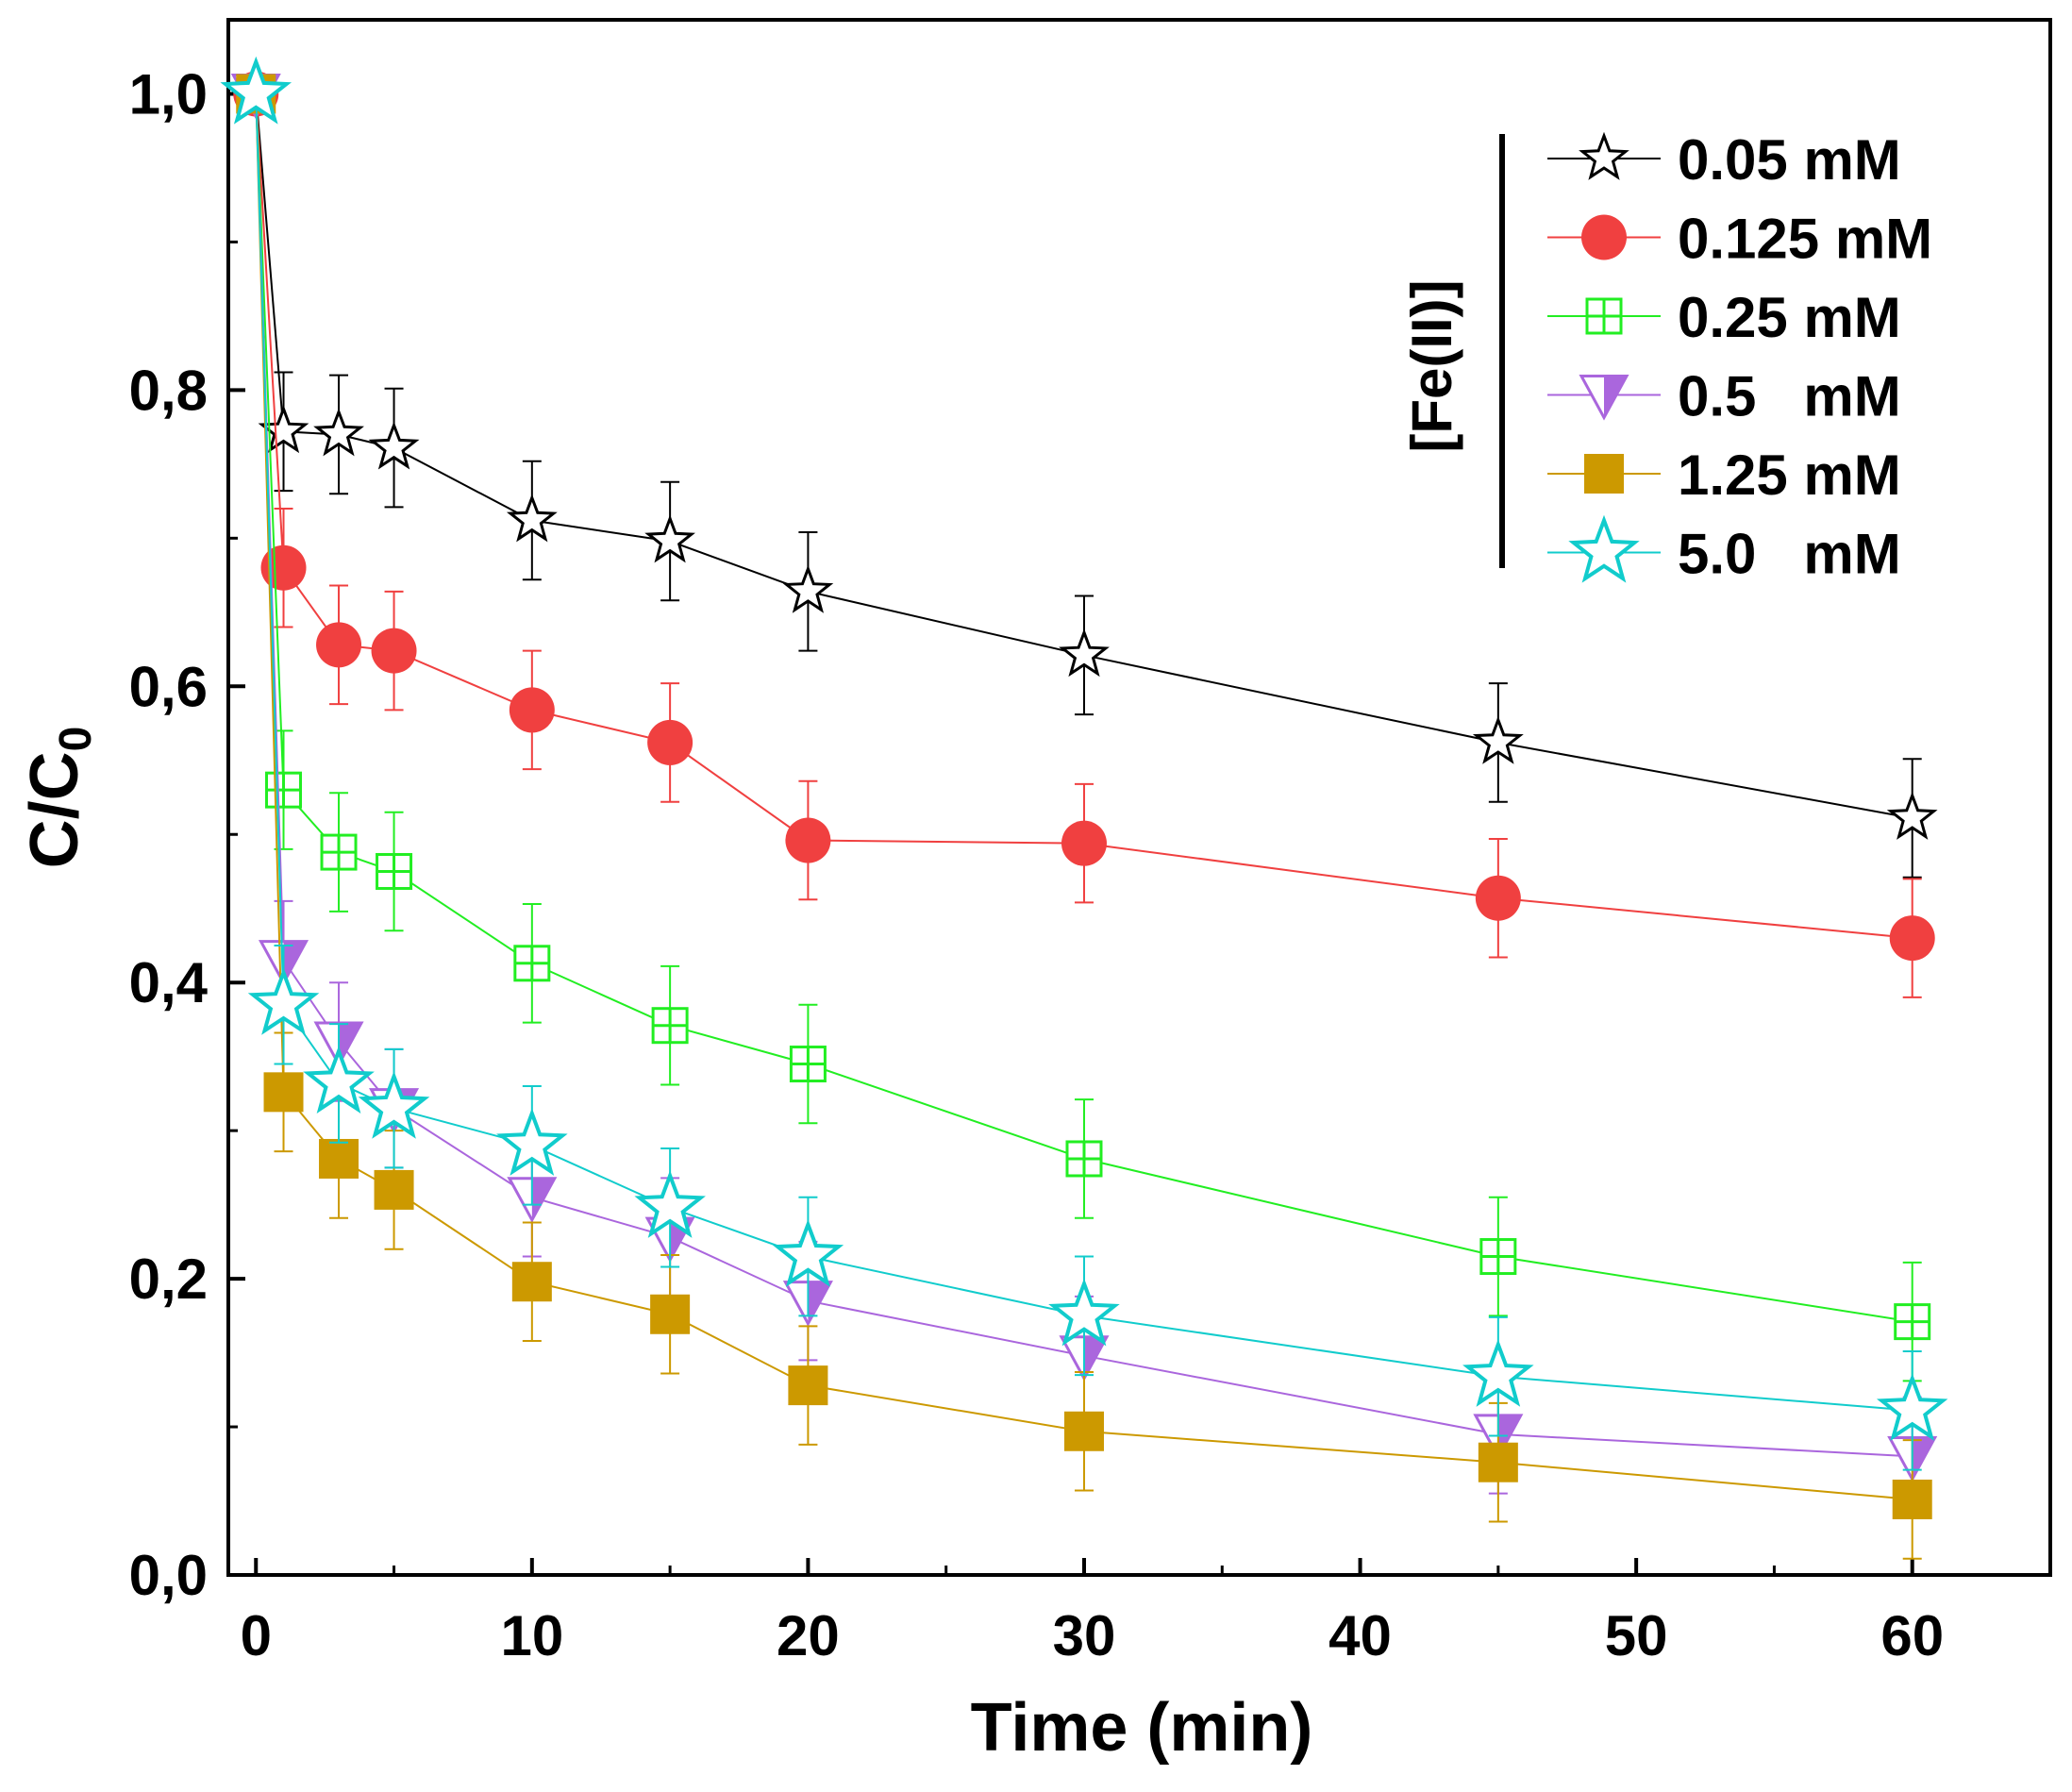 This screenshot has height=1792, width=2072. What do you see at coordinates (808, 1635) in the screenshot?
I see `x-tick-label: 20` at bounding box center [808, 1635].